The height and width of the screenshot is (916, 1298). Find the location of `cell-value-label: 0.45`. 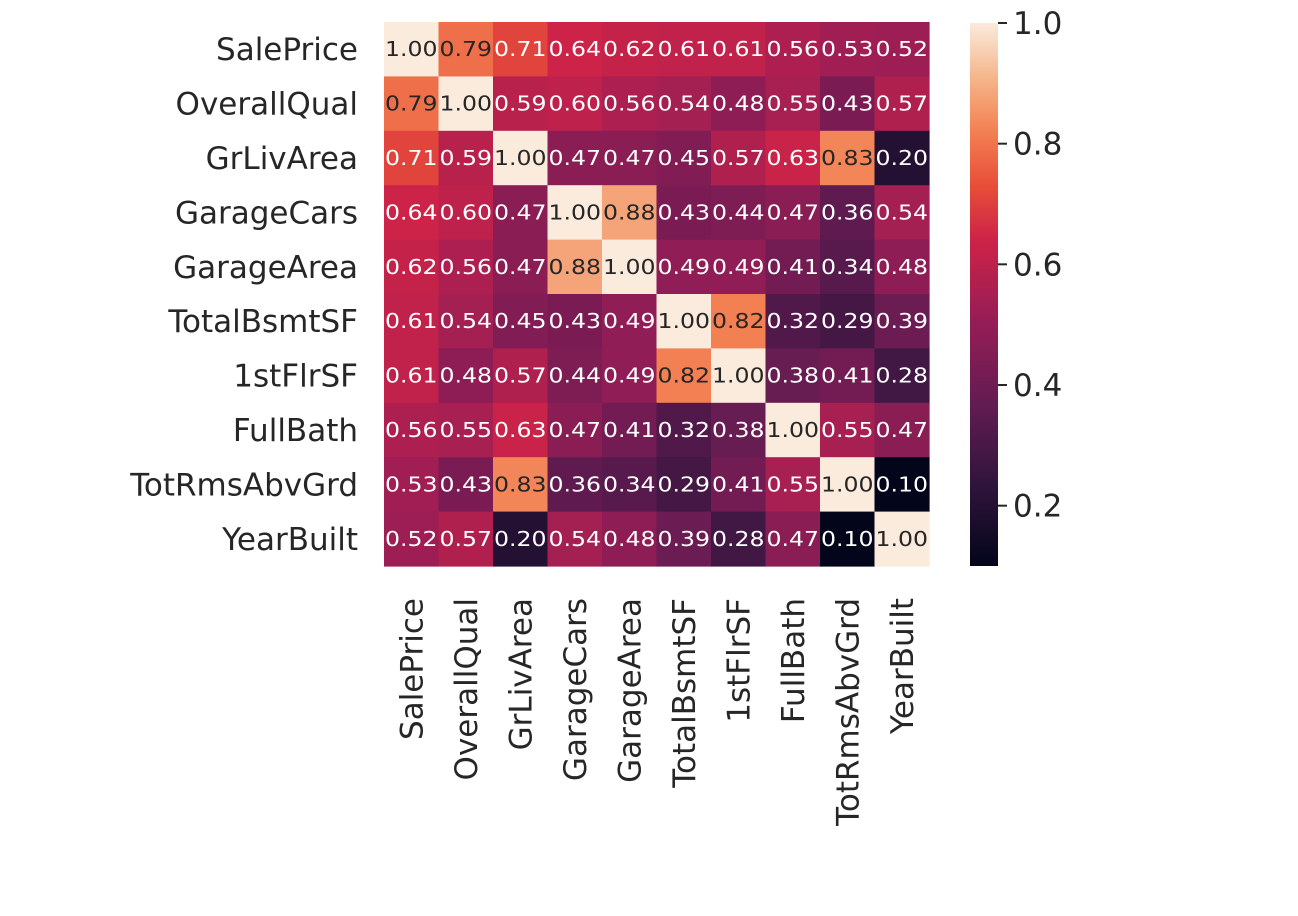

cell-value-label: 0.45 is located at coordinates (520, 321).